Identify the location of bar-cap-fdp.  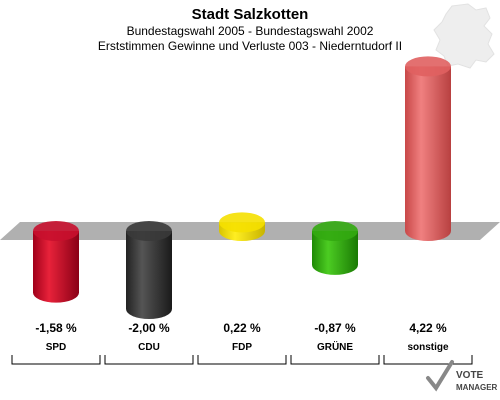
(242, 222).